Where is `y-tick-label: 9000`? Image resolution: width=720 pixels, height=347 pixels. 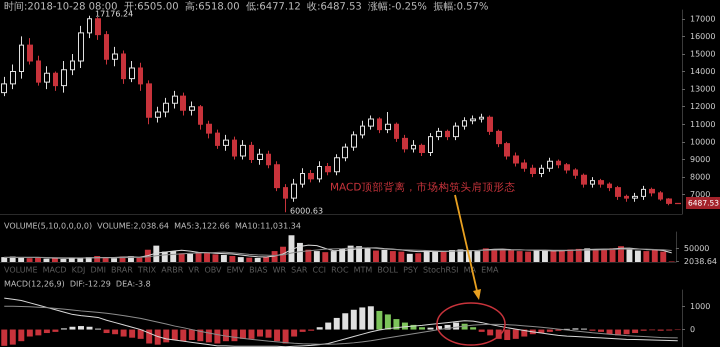
y-tick-label: 9000 is located at coordinates (700, 159).